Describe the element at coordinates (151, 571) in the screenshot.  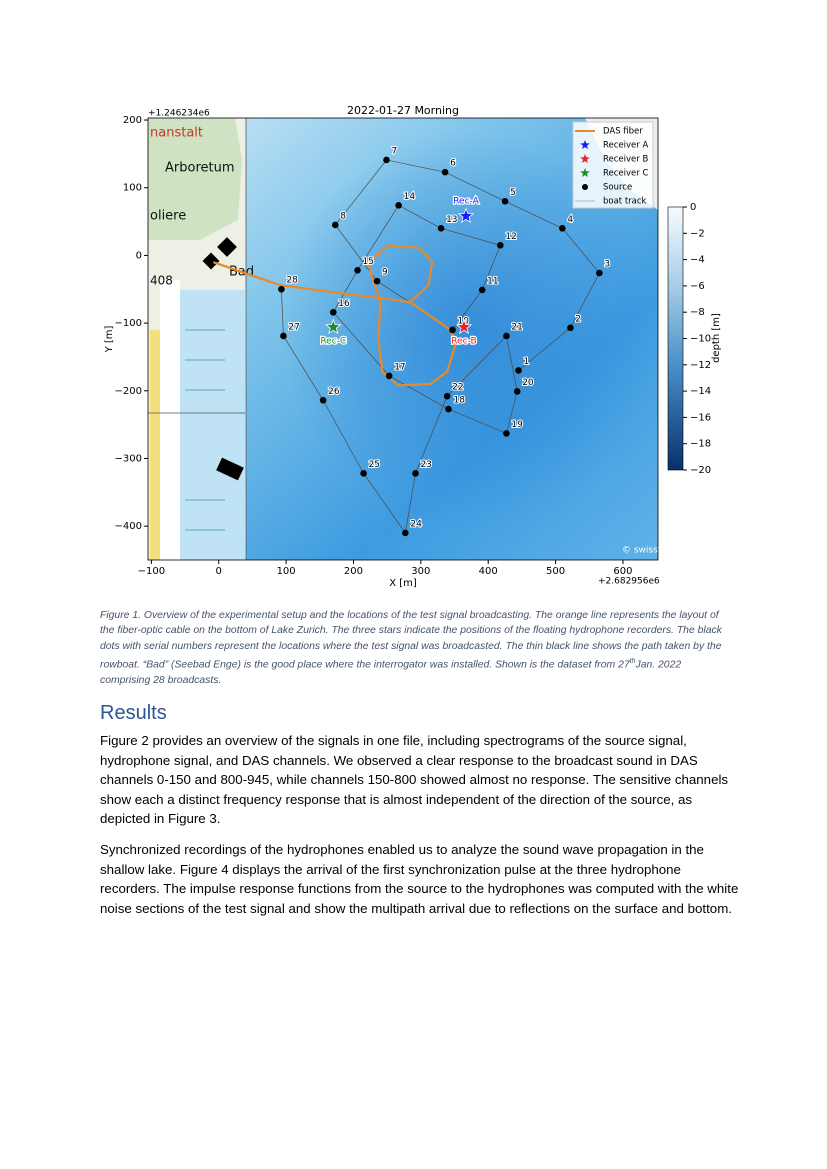
I see `x-tick-label: −100` at that location.